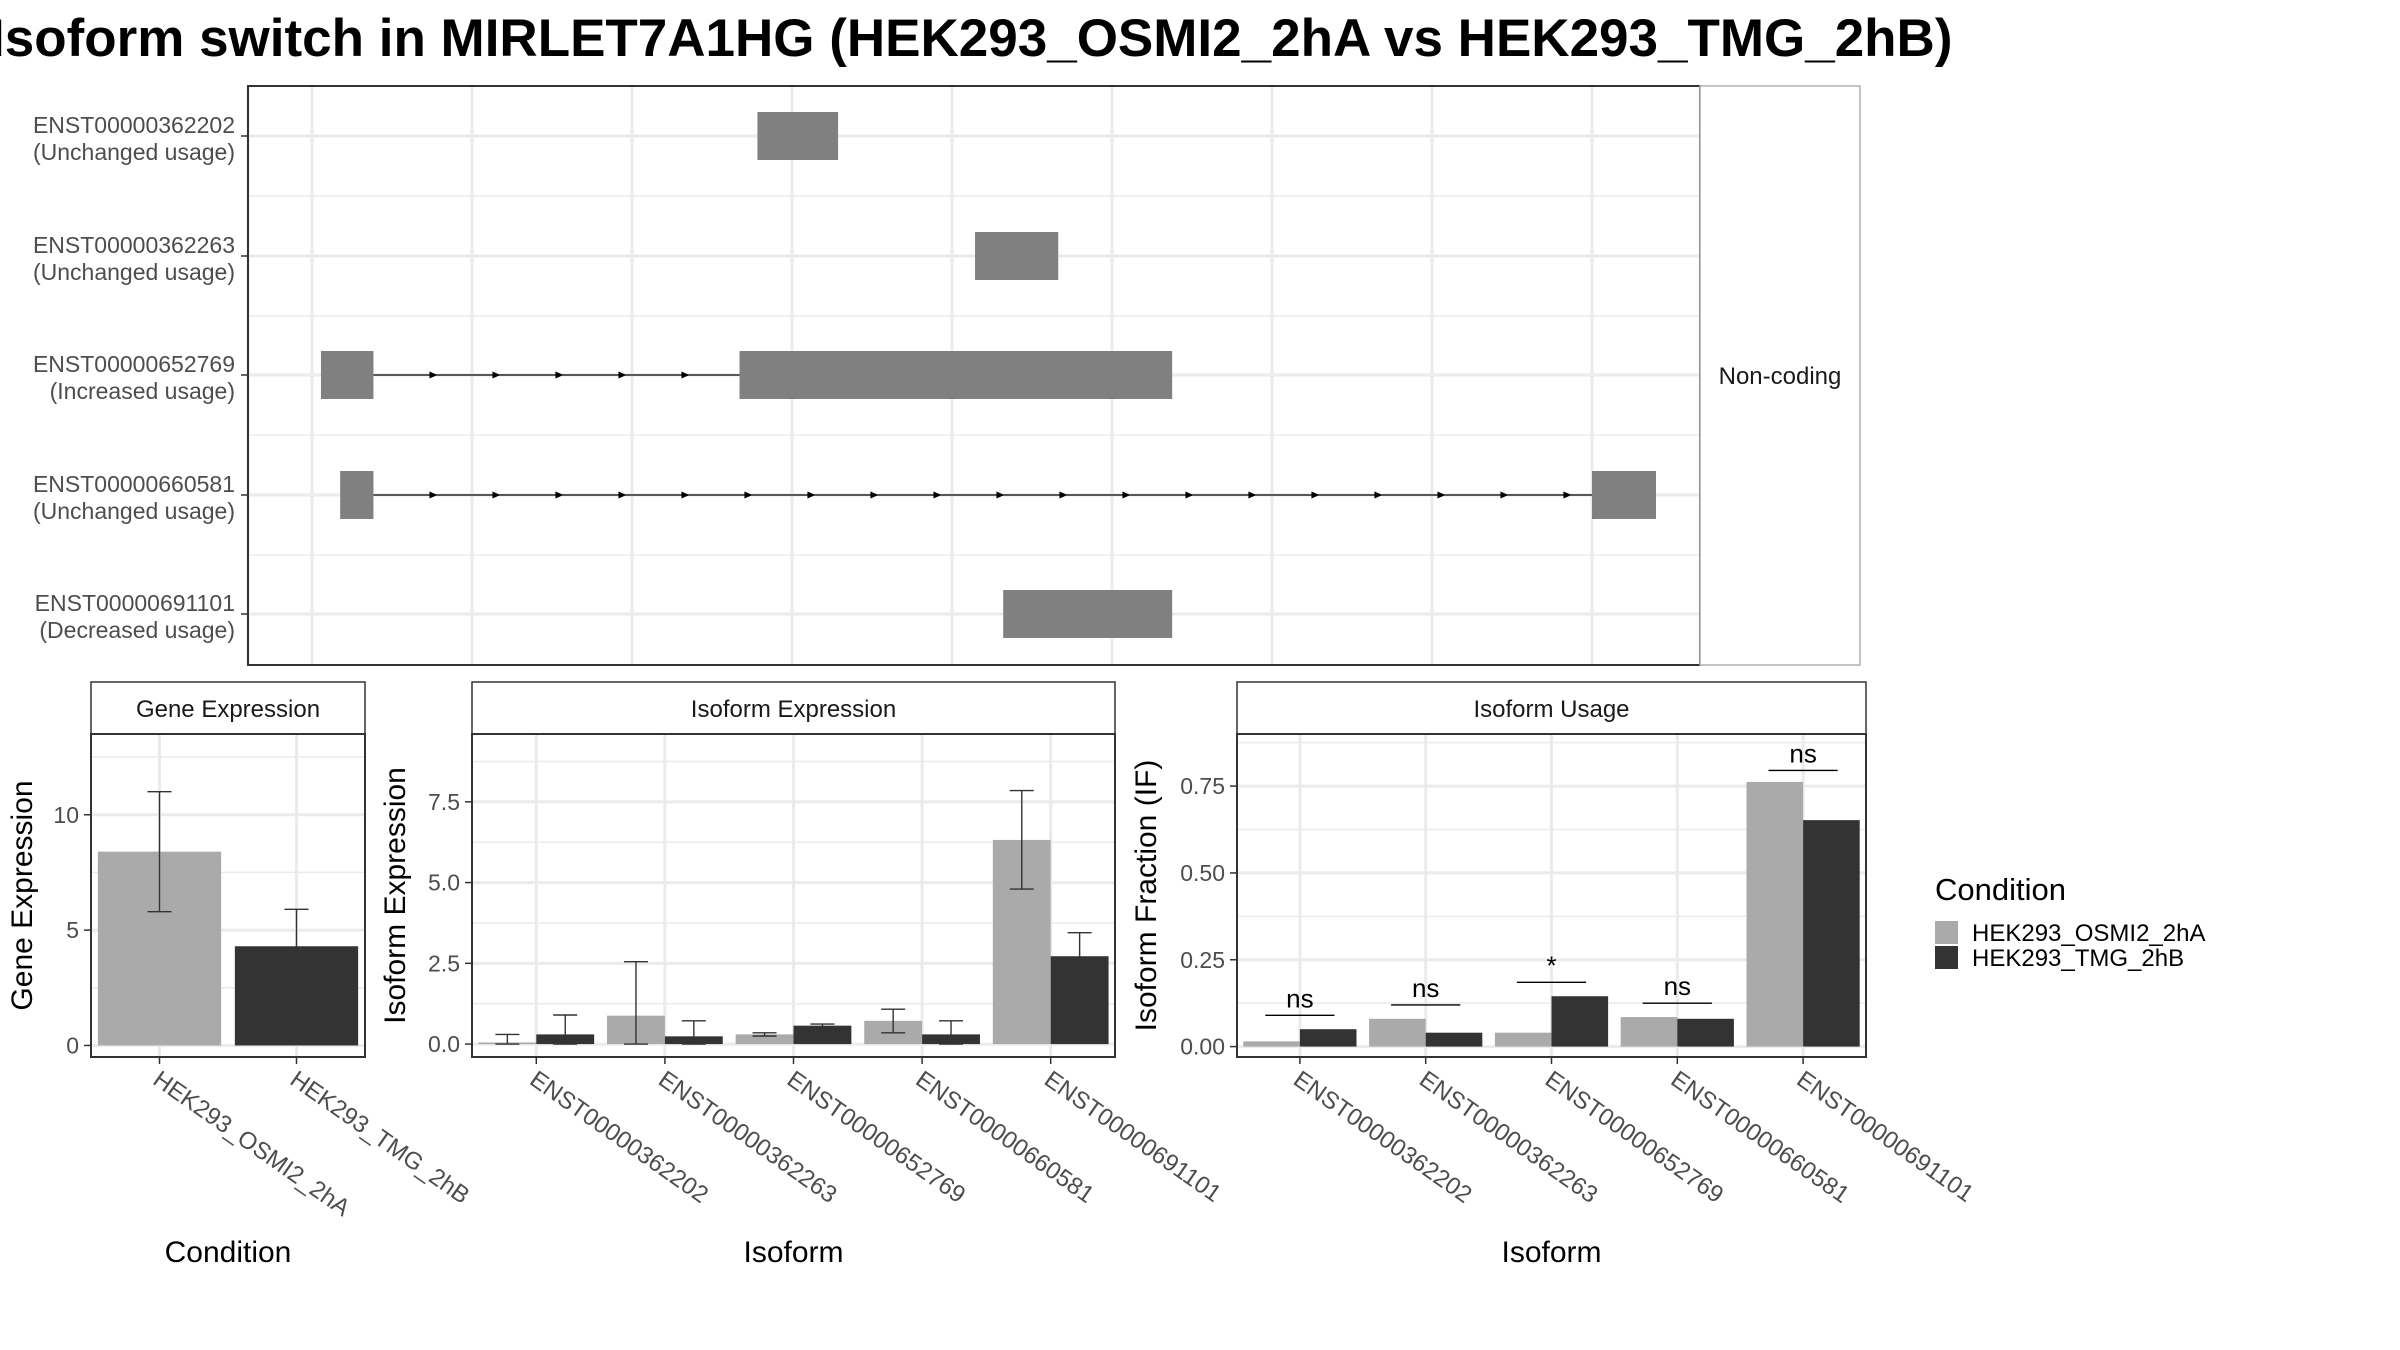 The image size is (2400, 1350). What do you see at coordinates (66, 815) in the screenshot?
I see `y-tick-label: 10` at bounding box center [66, 815].